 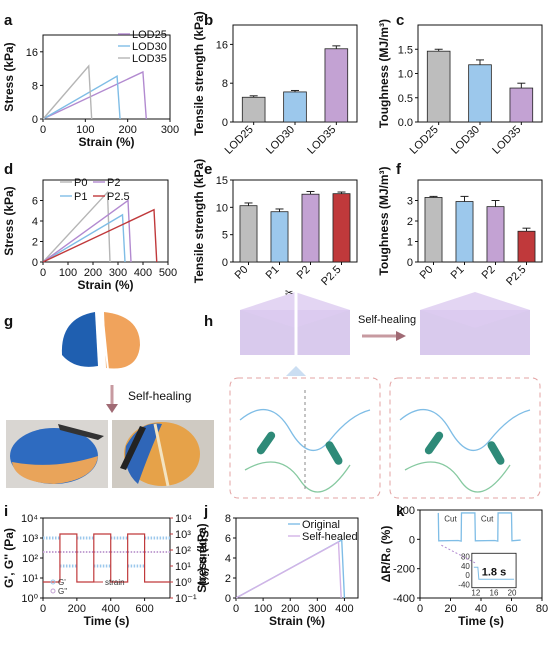 I want to click on chart-e-category-0: P0, so click(x=242, y=273).